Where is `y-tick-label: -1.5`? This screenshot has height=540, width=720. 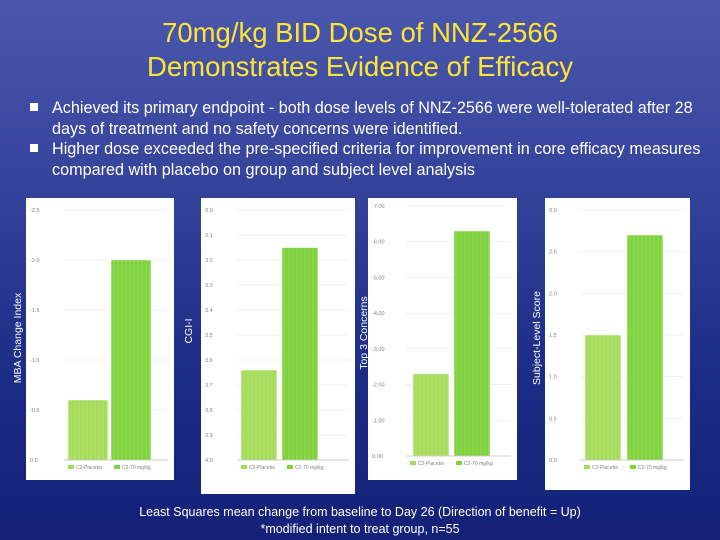 y-tick-label: -1.5 is located at coordinates (34, 311).